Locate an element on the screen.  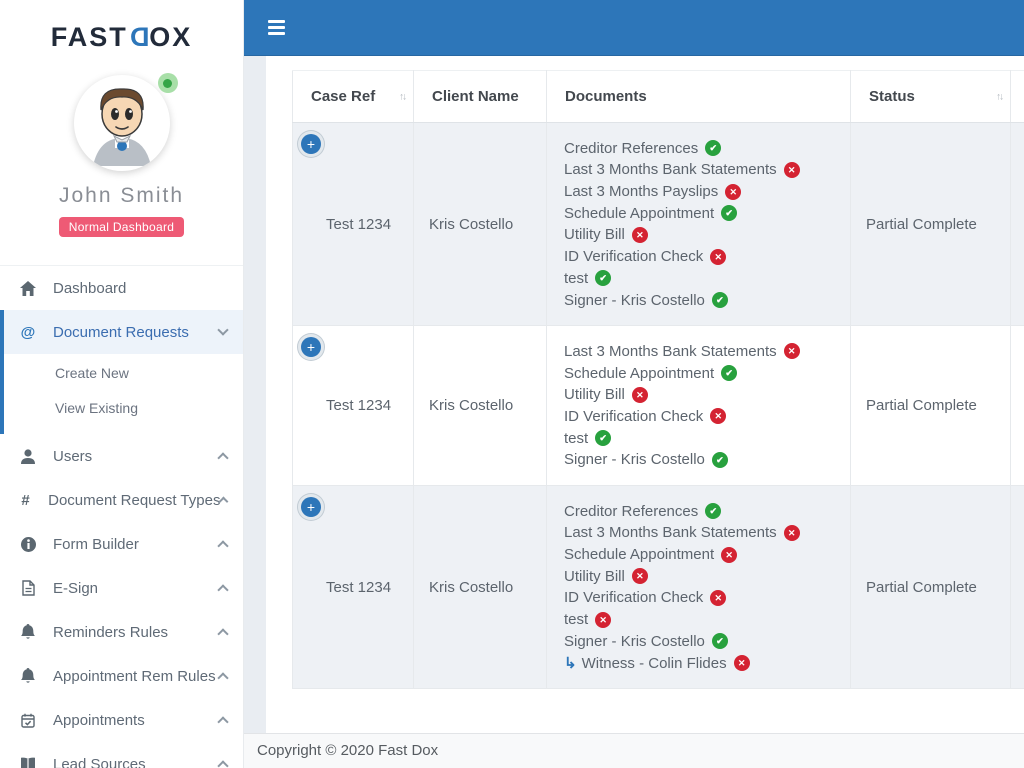
fastdox-logo: FASTDOX is located at coordinates (121, 30).